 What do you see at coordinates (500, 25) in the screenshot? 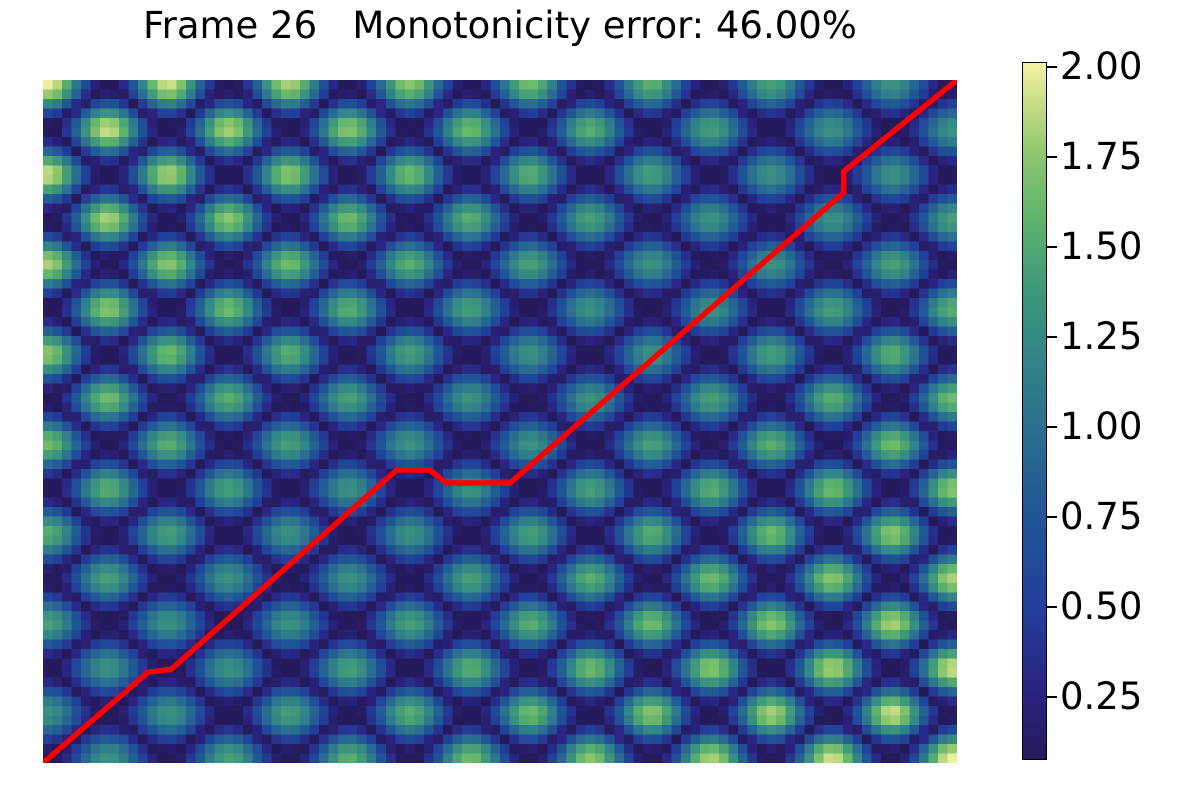
I see `chart-title: Frame 26 Monotonicity error: 46.00%` at bounding box center [500, 25].